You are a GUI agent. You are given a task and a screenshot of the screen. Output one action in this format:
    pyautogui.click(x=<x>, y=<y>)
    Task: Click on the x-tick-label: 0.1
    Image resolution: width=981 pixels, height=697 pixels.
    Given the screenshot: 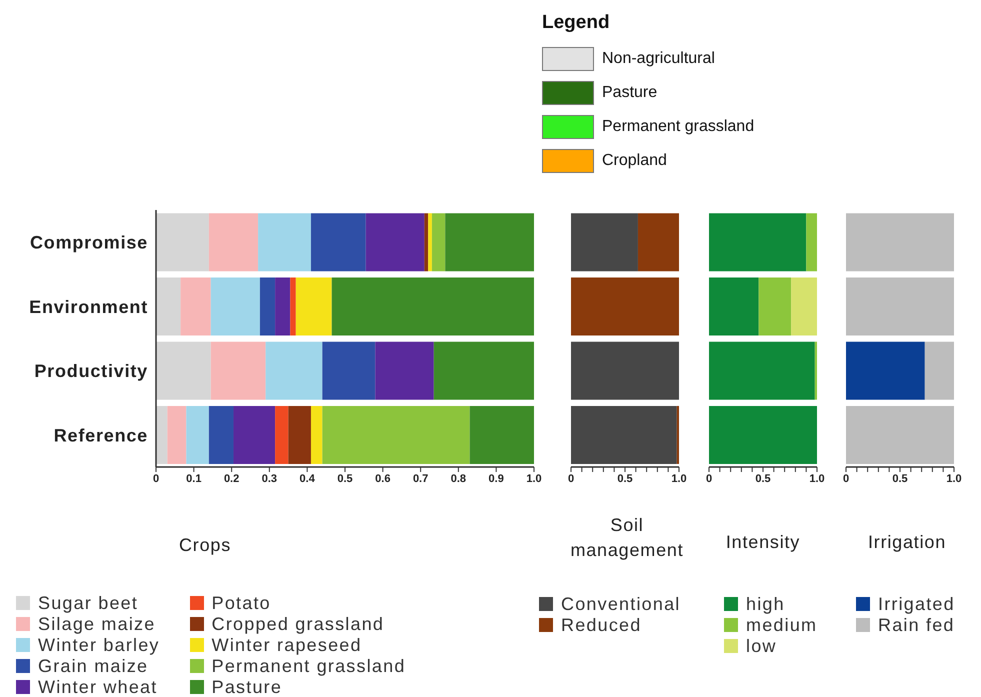 What is the action you would take?
    pyautogui.click(x=194, y=478)
    